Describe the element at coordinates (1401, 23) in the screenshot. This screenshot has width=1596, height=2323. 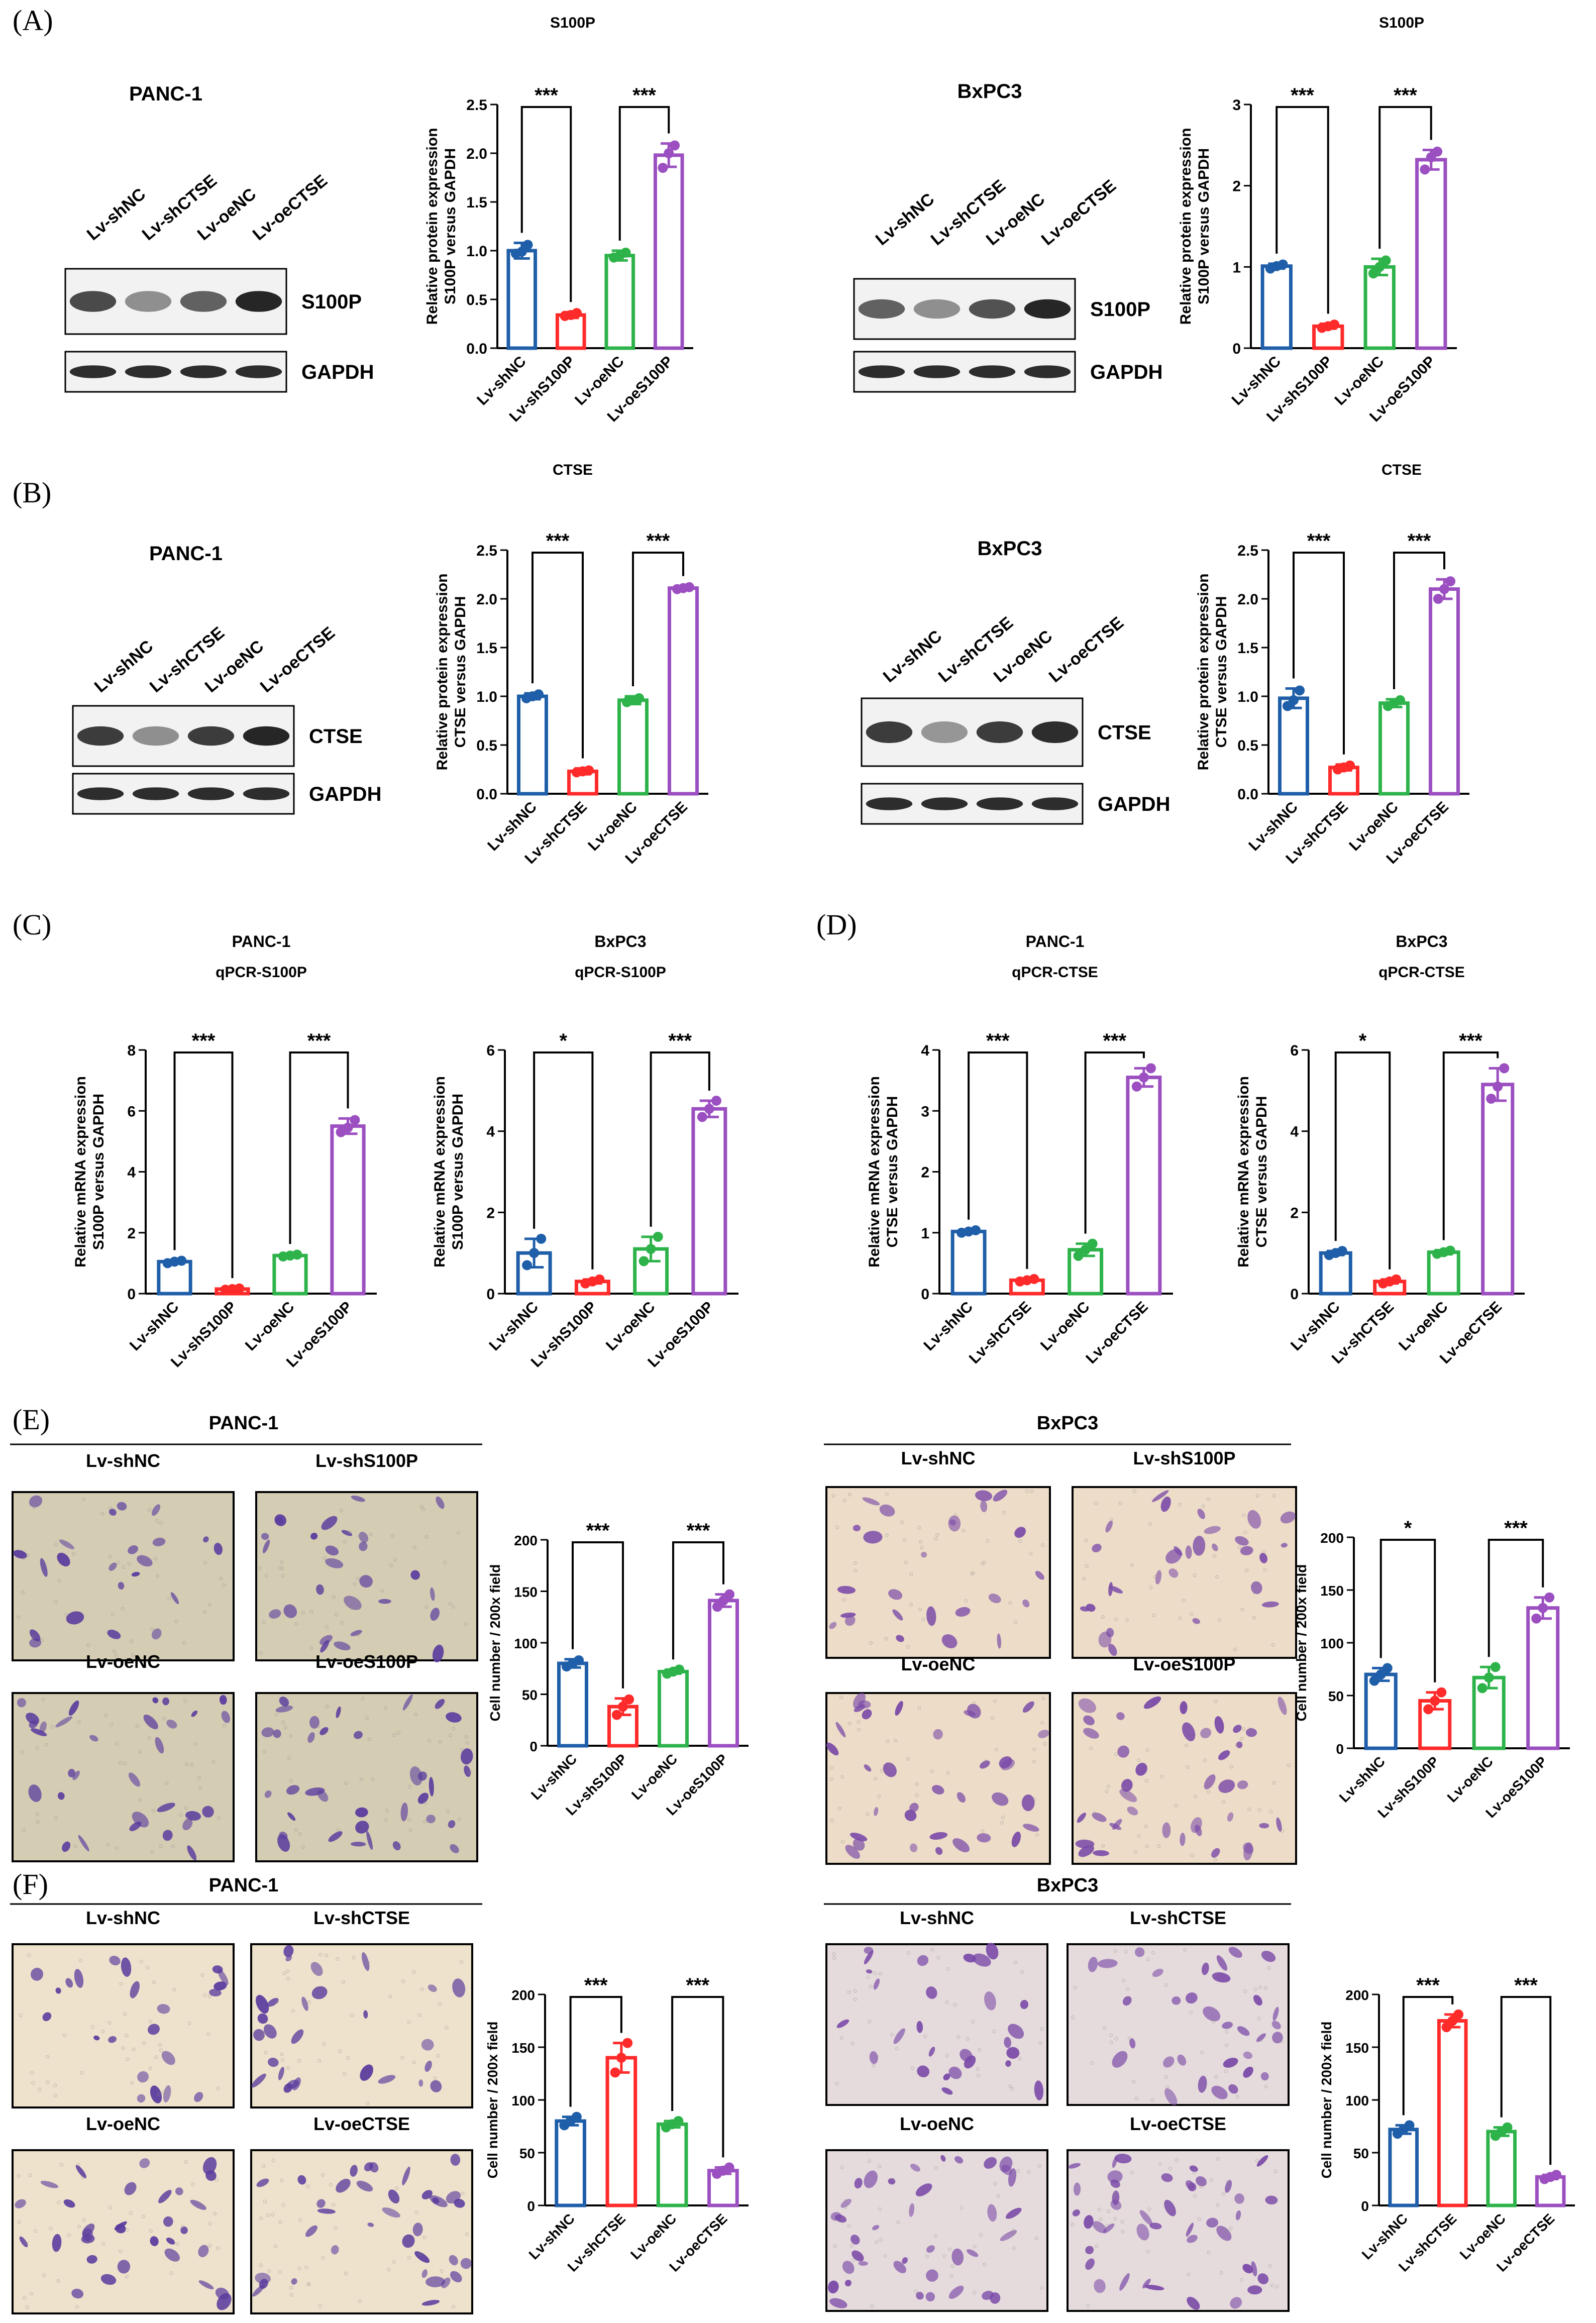
I see `chart-title: S100P` at that location.